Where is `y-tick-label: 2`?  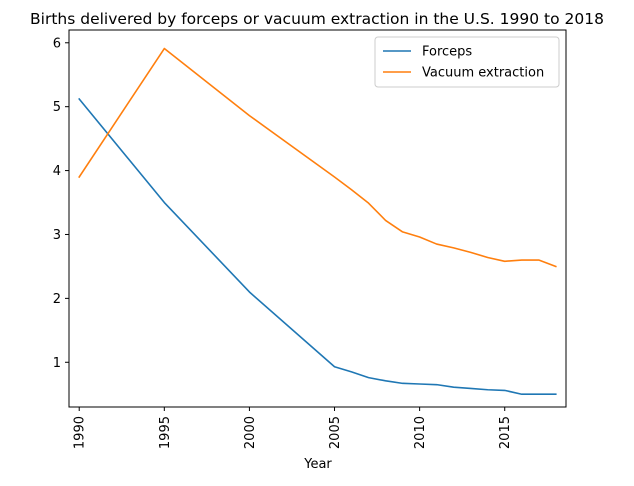 y-tick-label: 2 is located at coordinates (57, 299).